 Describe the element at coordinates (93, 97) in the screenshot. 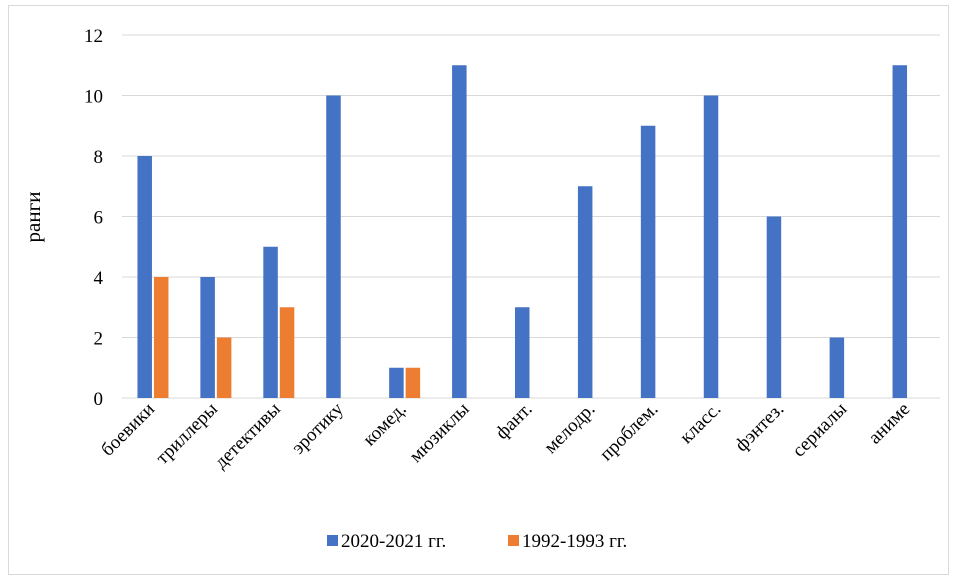

I see `y-tick-label: 10` at that location.